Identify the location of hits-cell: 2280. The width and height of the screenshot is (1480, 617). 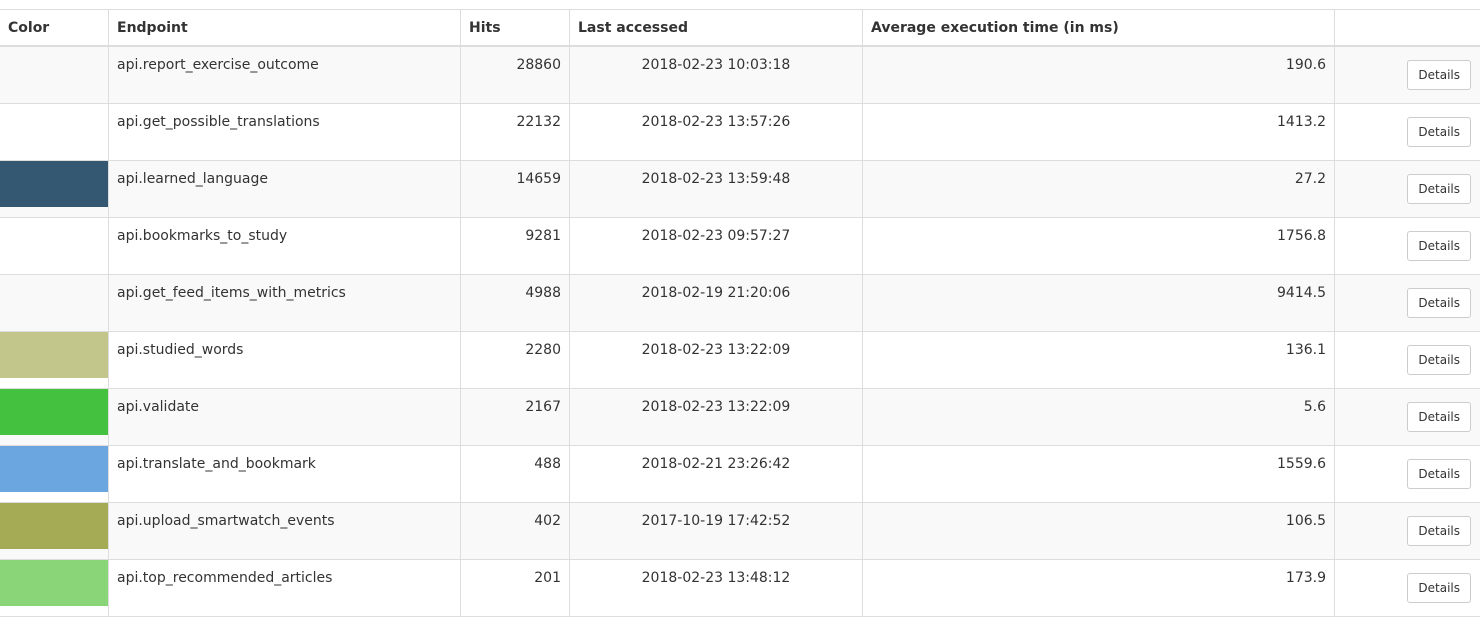
(515, 360).